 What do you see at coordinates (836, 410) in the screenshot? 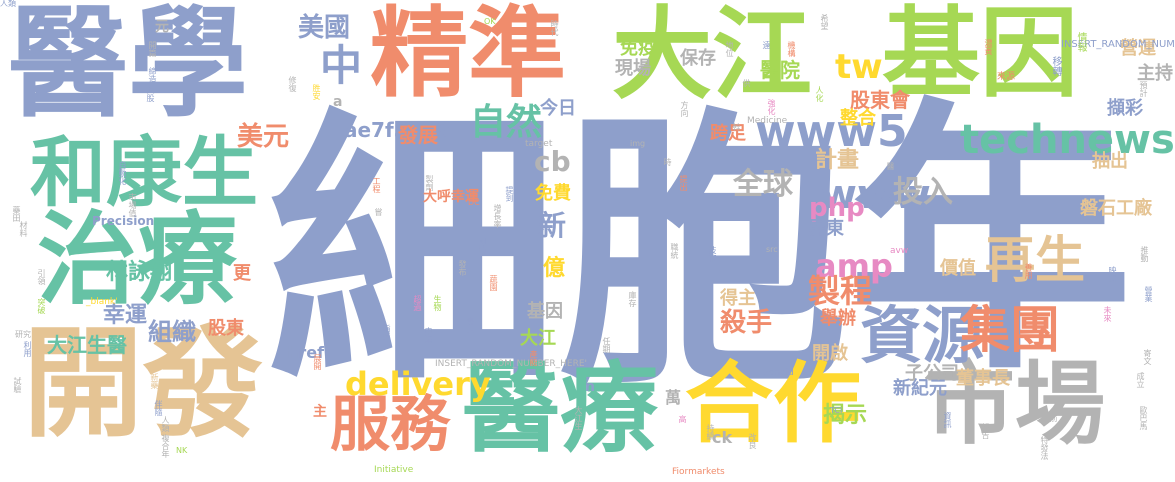
I see `cloud-word: TCI` at bounding box center [836, 410].